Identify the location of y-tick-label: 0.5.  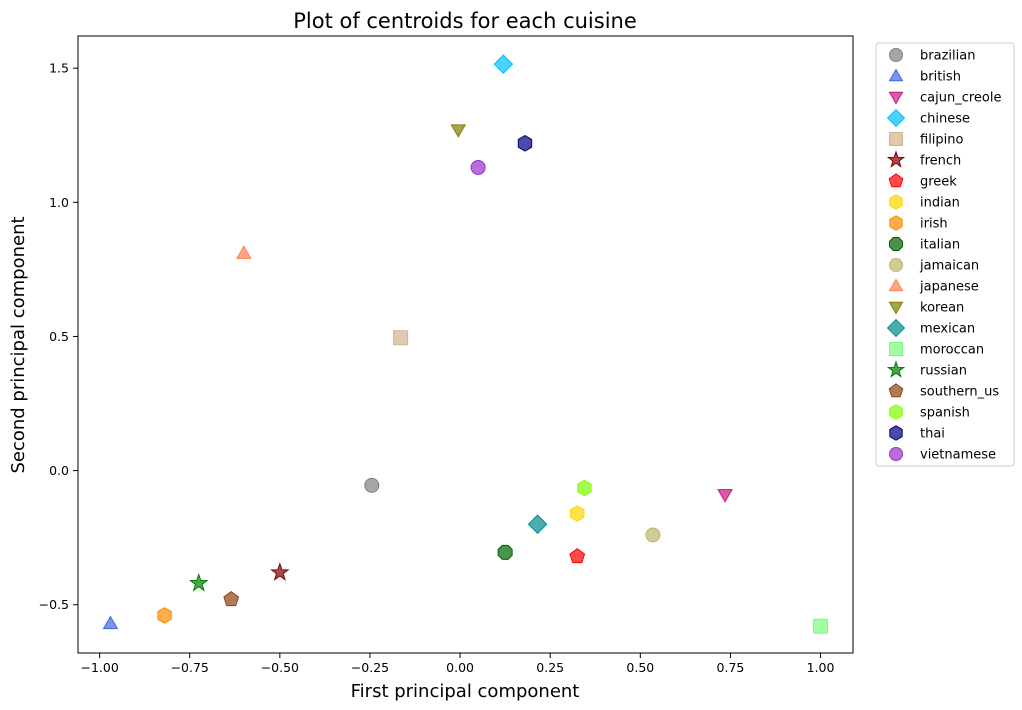
(59, 336).